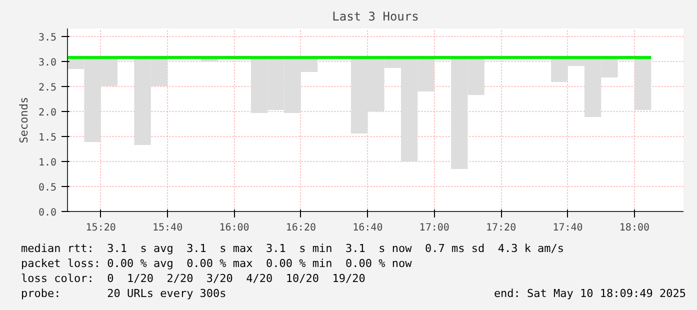  What do you see at coordinates (101, 228) in the screenshot?
I see `x-tick-label: 15:20` at bounding box center [101, 228].